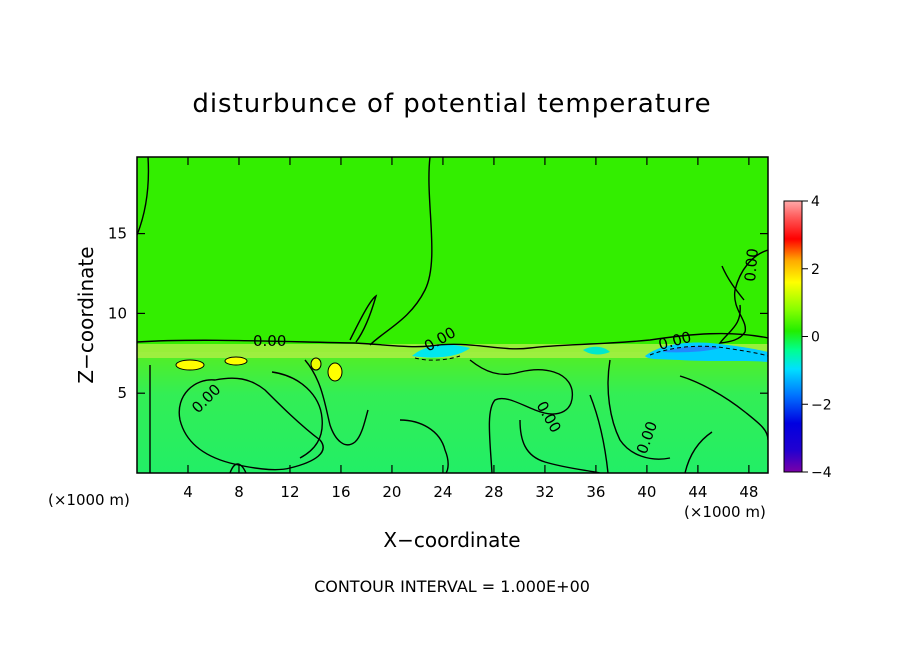 The image size is (904, 654). Describe the element at coordinates (89, 500) in the screenshot. I see `x-unit-left: (×1000 m)` at that location.